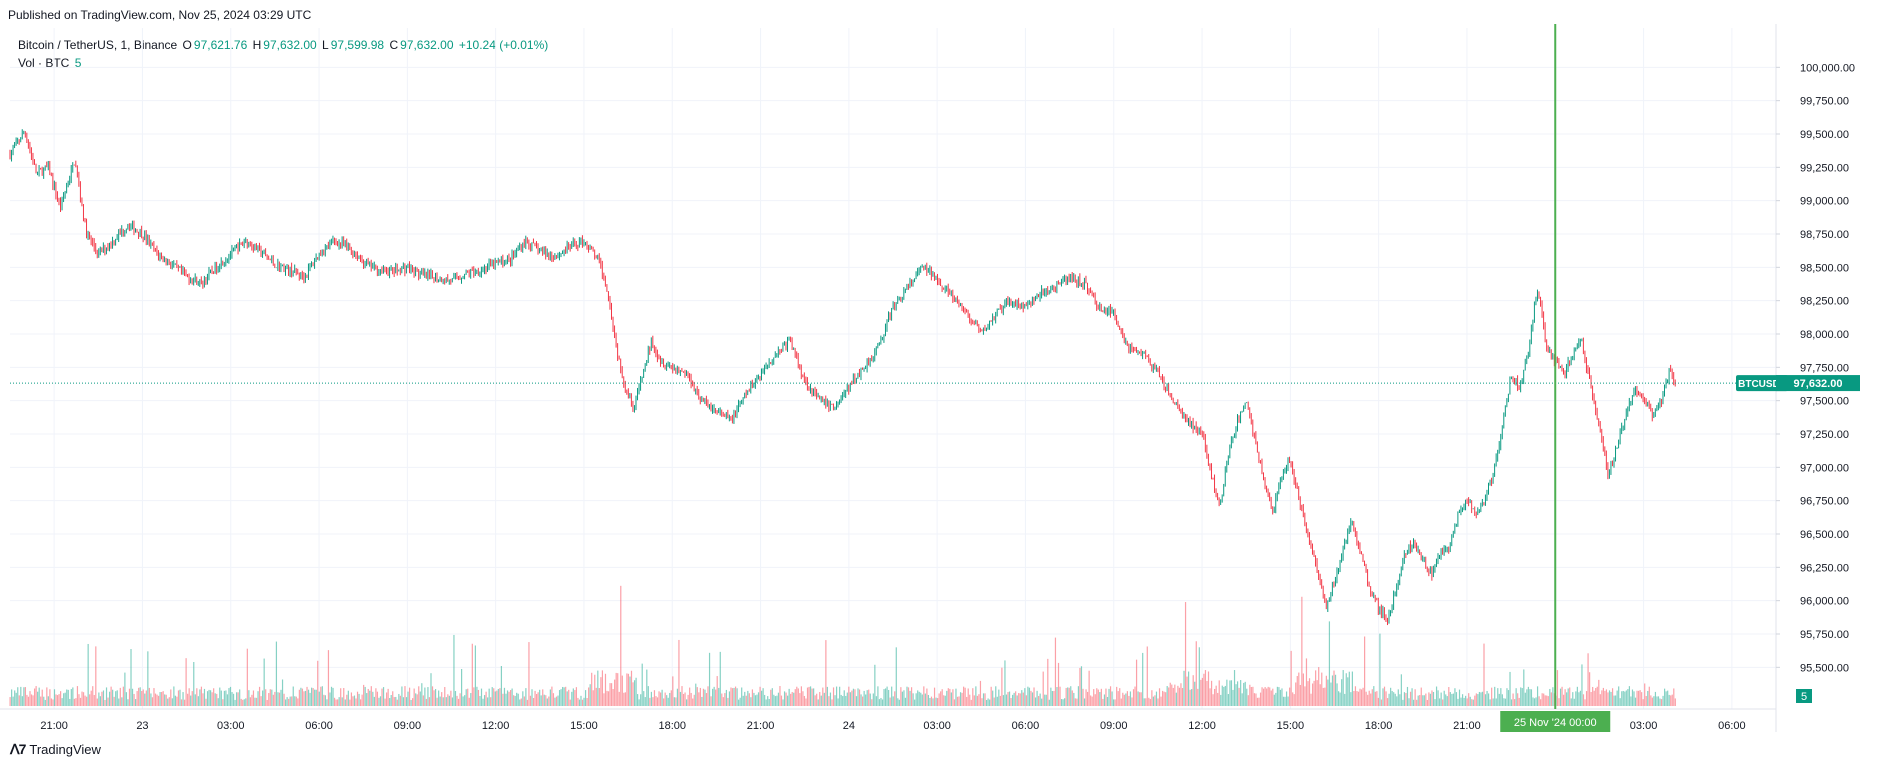 This screenshot has height=768, width=1882. I want to click on volume-label: Vol · BTC, so click(44, 63).